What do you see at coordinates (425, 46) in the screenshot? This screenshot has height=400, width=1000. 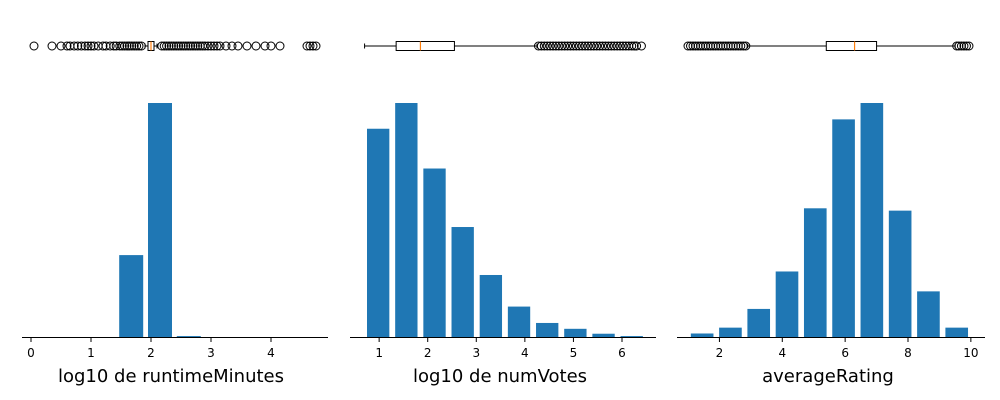 I see `boxplot-box` at bounding box center [425, 46].